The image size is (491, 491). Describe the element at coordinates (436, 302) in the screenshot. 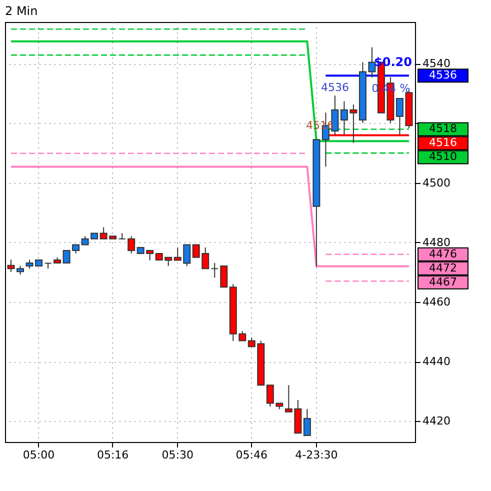

I see `y-tick-label: 4460` at that location.